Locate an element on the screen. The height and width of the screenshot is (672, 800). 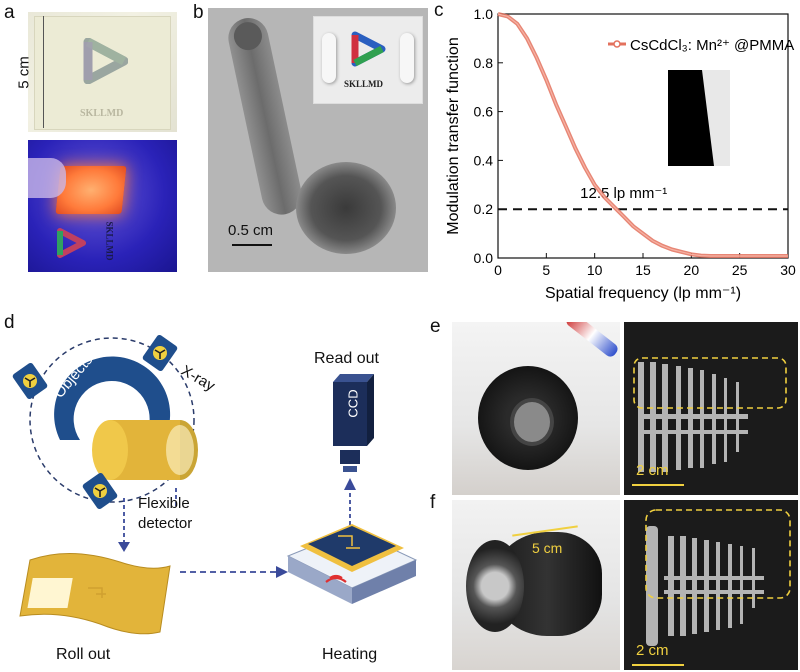
panel-f-xray-pattern is located at coordinates (718, 577).